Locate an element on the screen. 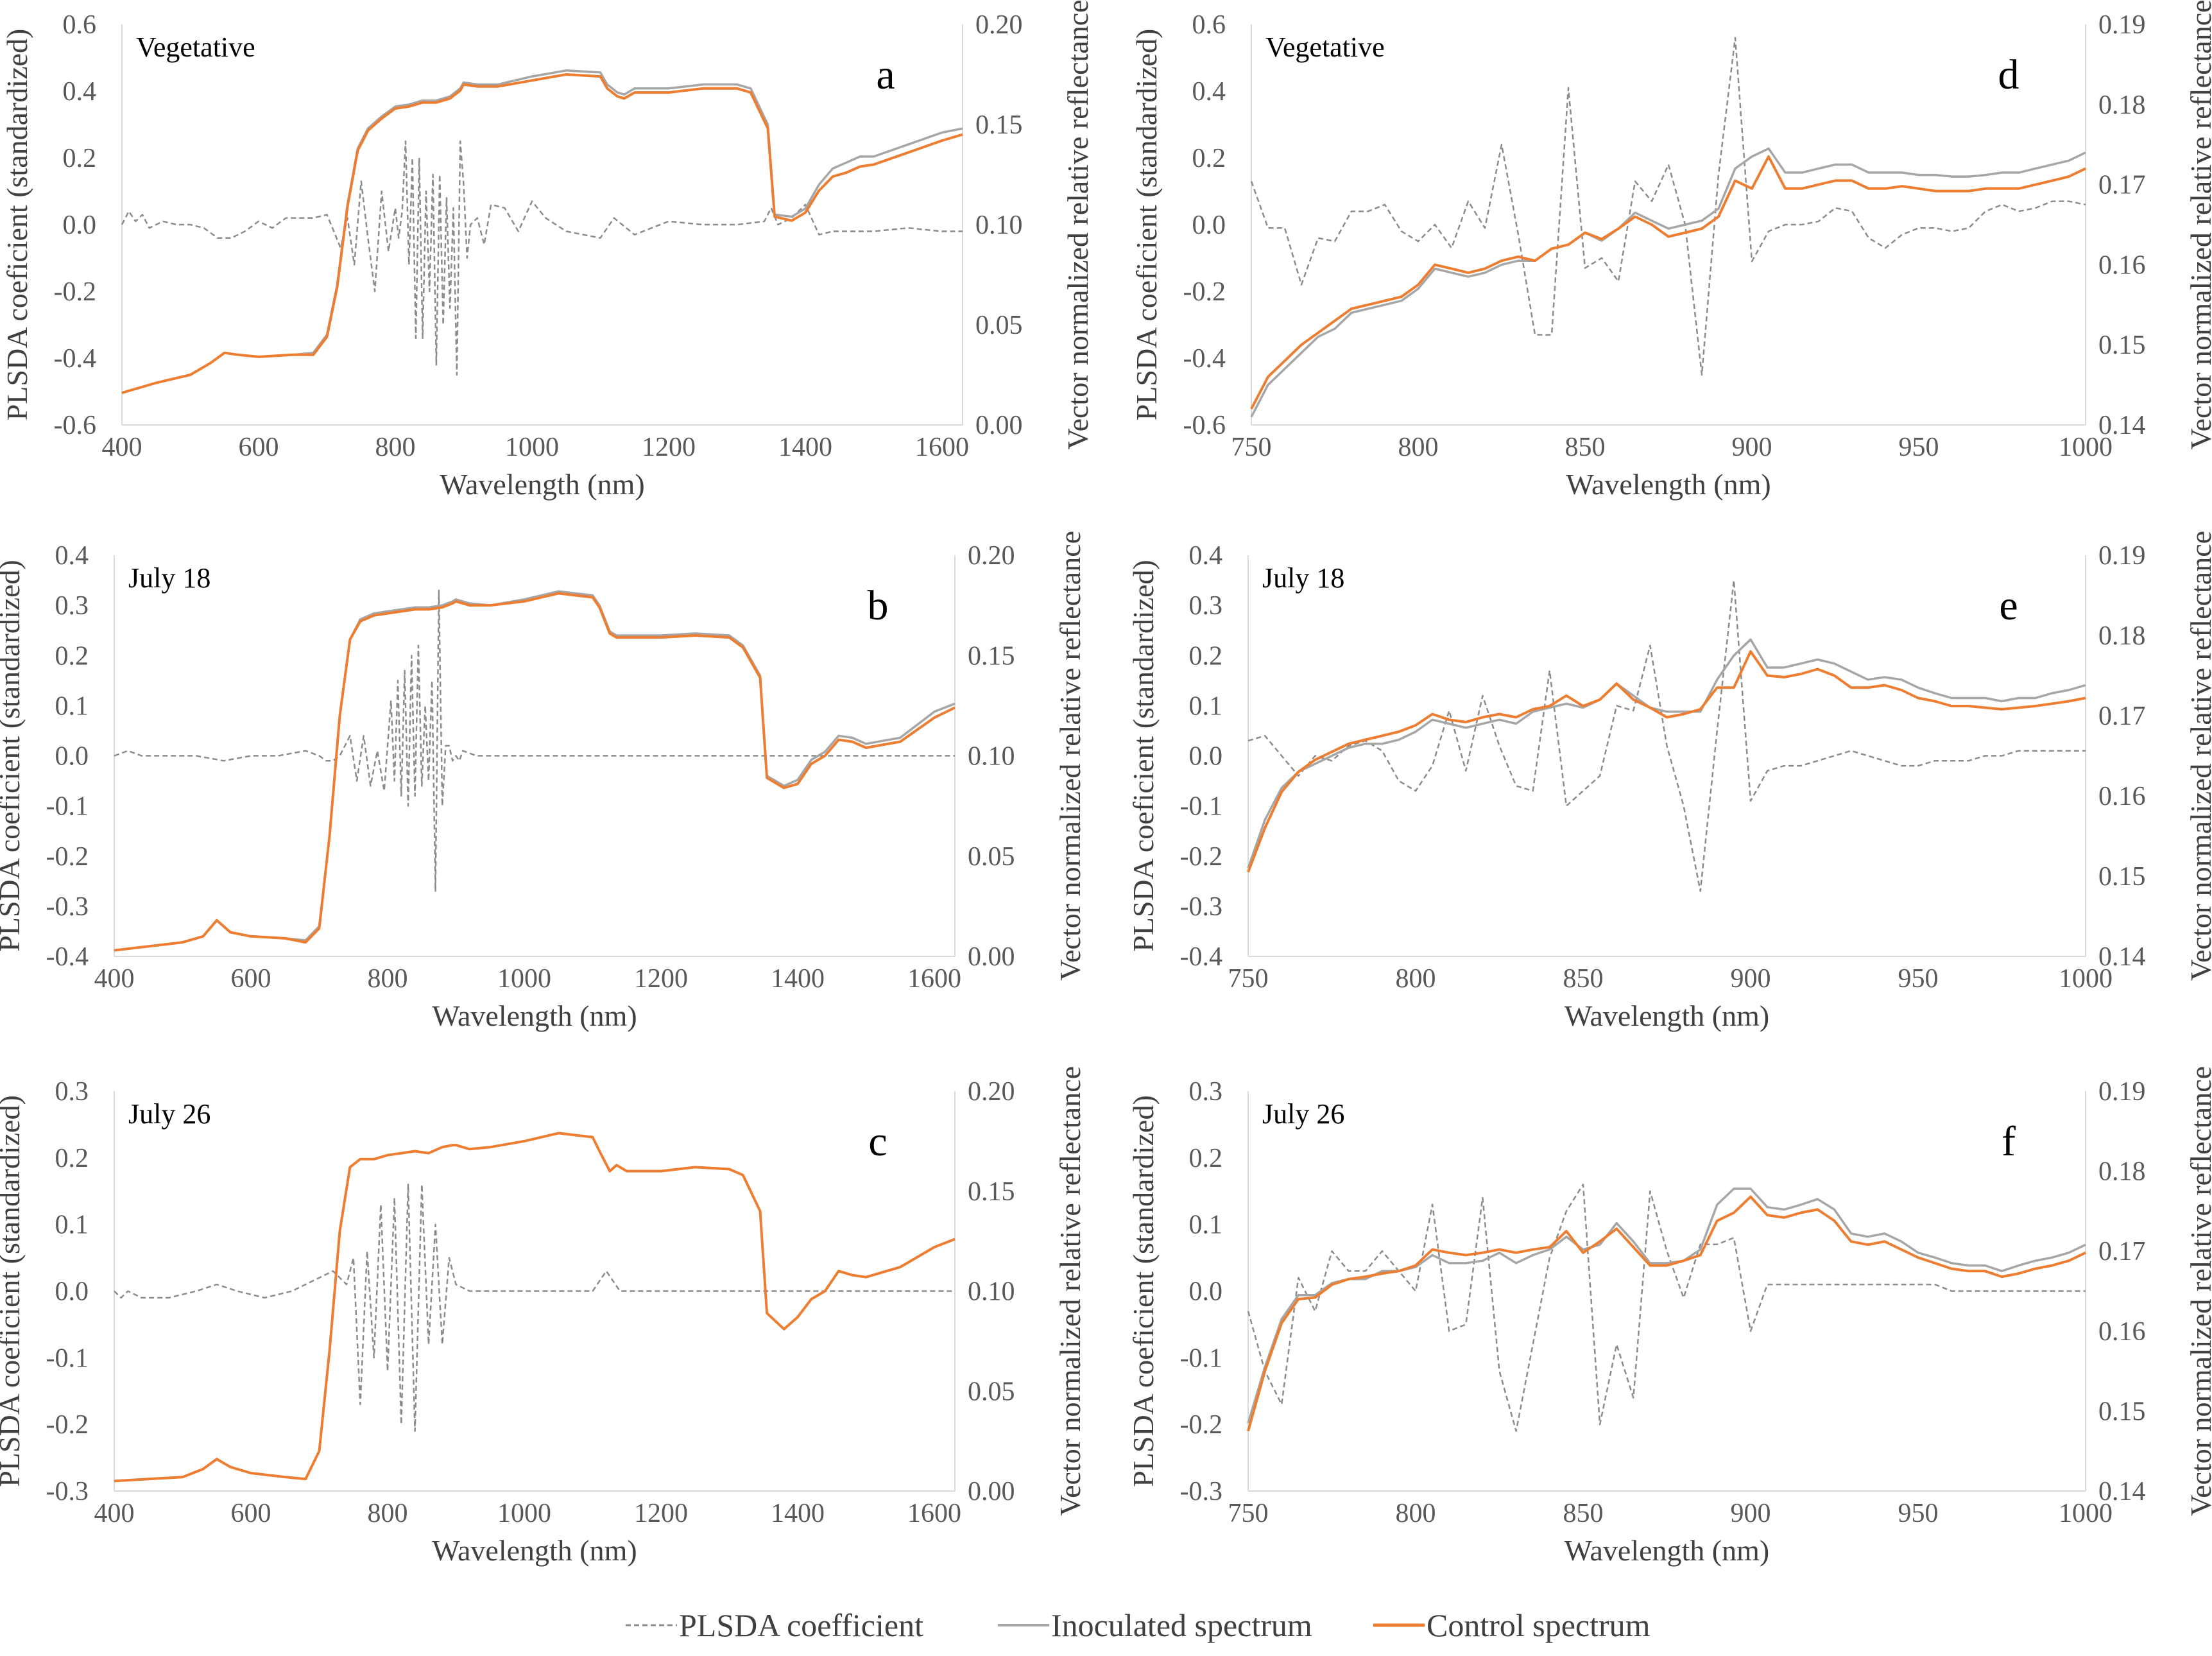 This screenshot has width=2212, height=1656. x-tick-label: 400 is located at coordinates (115, 1513).